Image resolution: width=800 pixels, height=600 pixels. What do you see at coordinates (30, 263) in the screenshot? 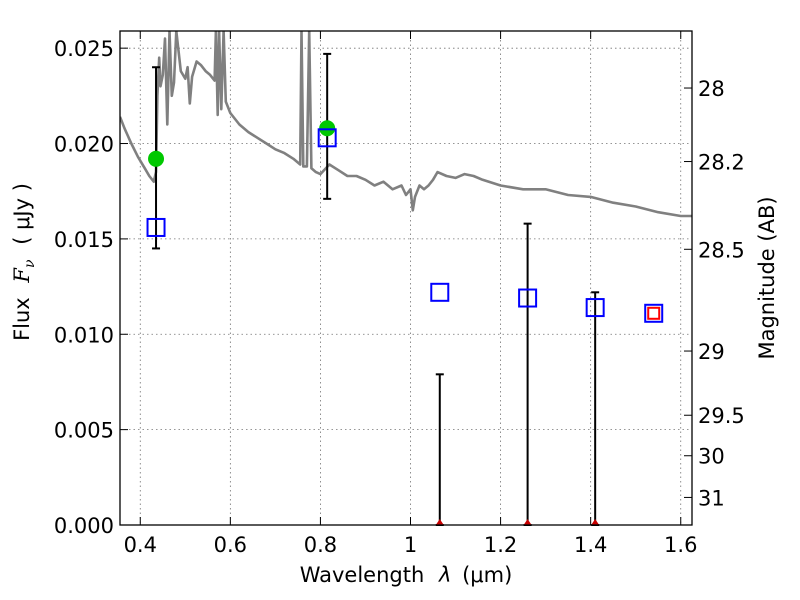
I see `y-axis-subscript: ν` at bounding box center [30, 263].